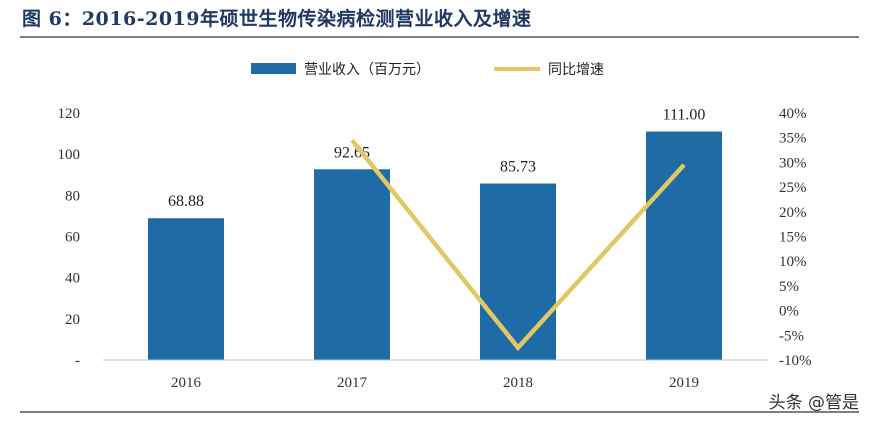  I want to click on left-tick-label: 120, so click(69, 114).